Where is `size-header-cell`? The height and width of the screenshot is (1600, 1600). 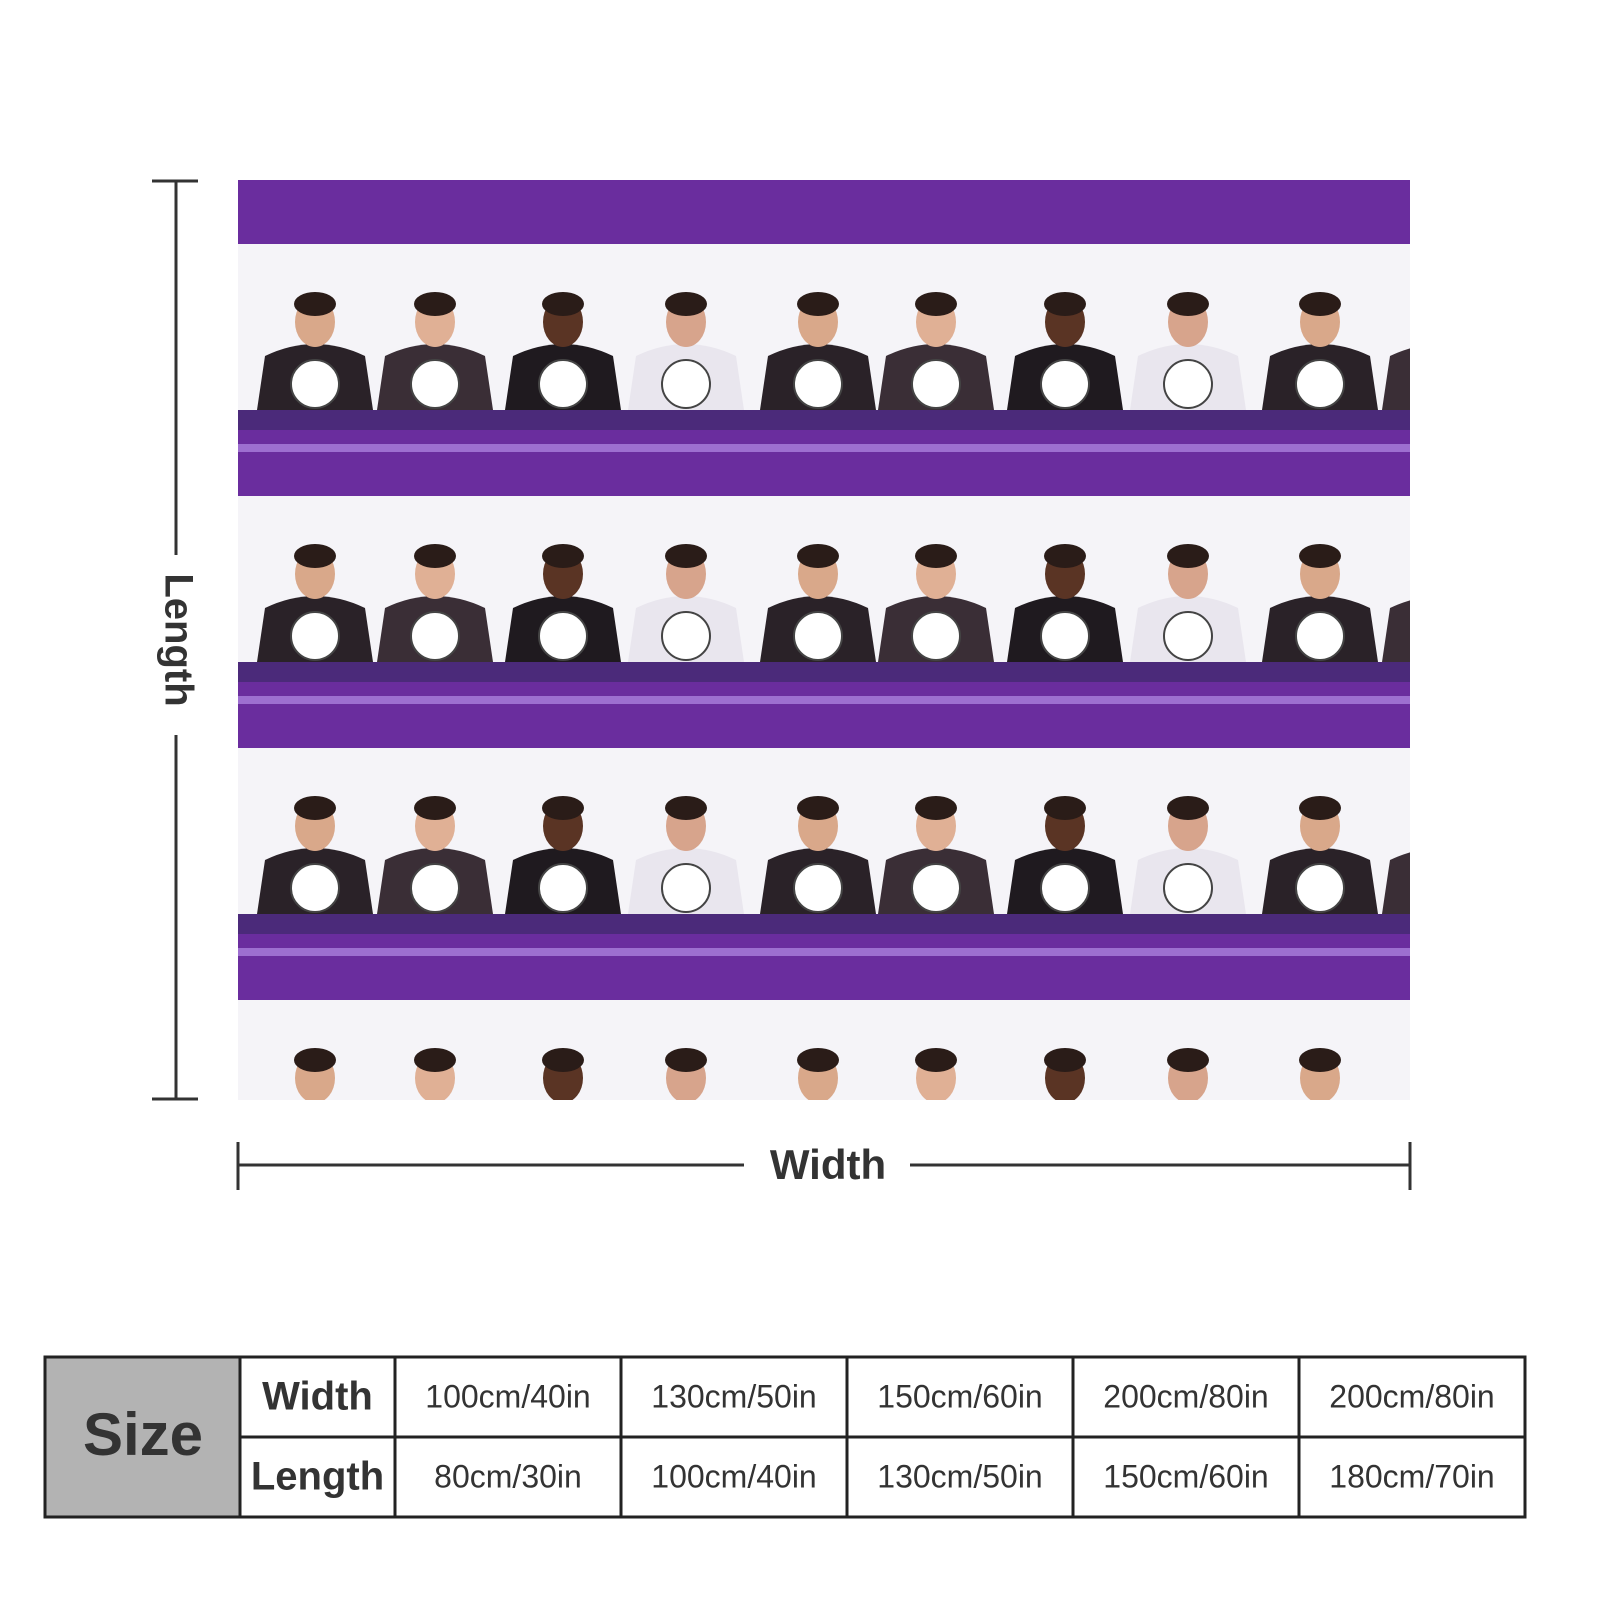 size-header-cell is located at coordinates (142, 1437).